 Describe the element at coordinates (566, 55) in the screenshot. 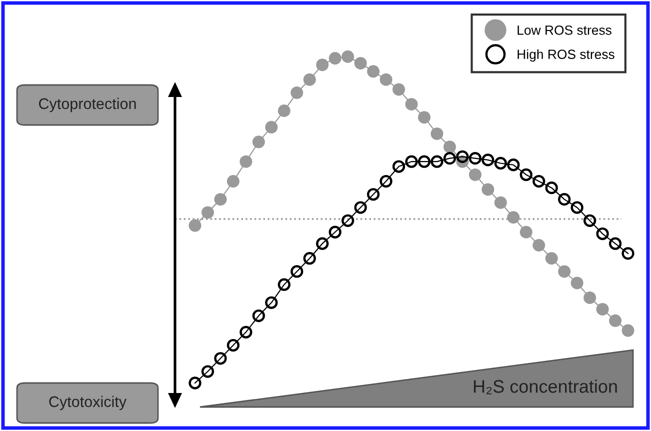

I see `legend-label: High ROS stress` at that location.